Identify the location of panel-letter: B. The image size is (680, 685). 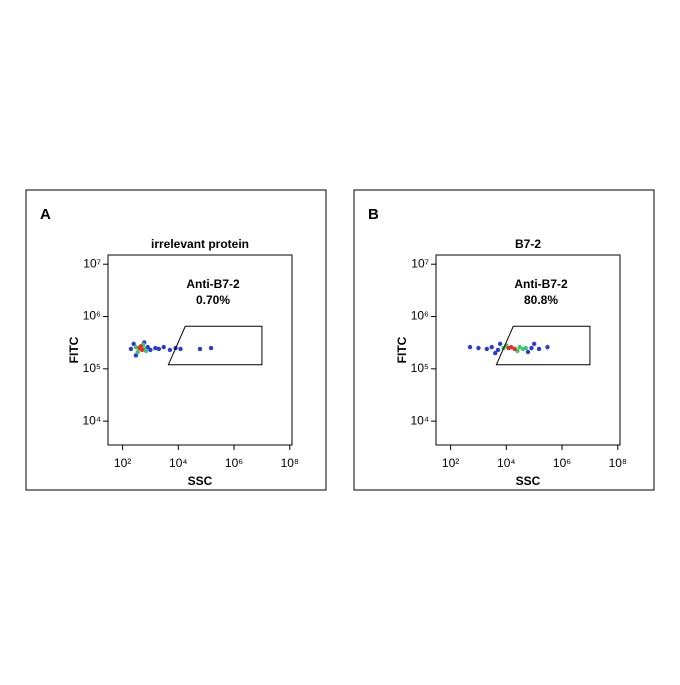
(373, 214).